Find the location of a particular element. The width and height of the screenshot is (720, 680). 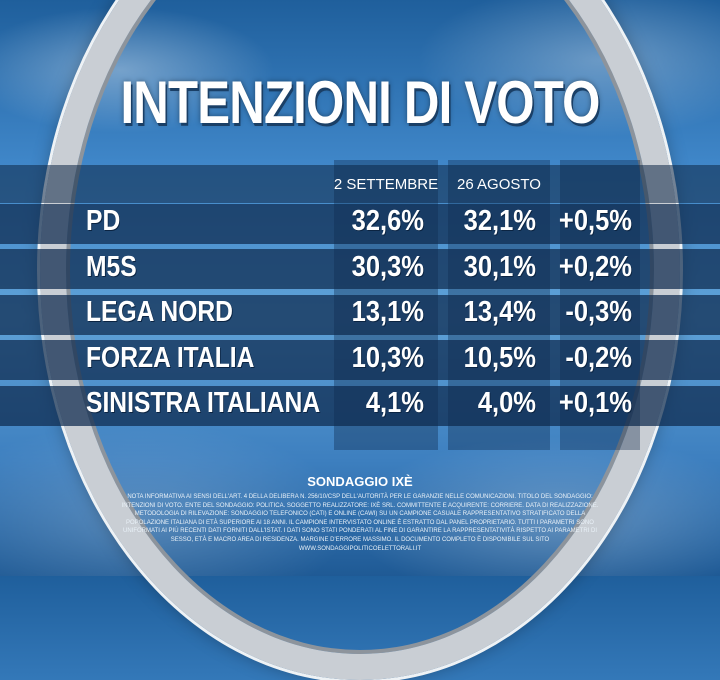

party-name: SINISTRA ITALIANA is located at coordinates (203, 403).